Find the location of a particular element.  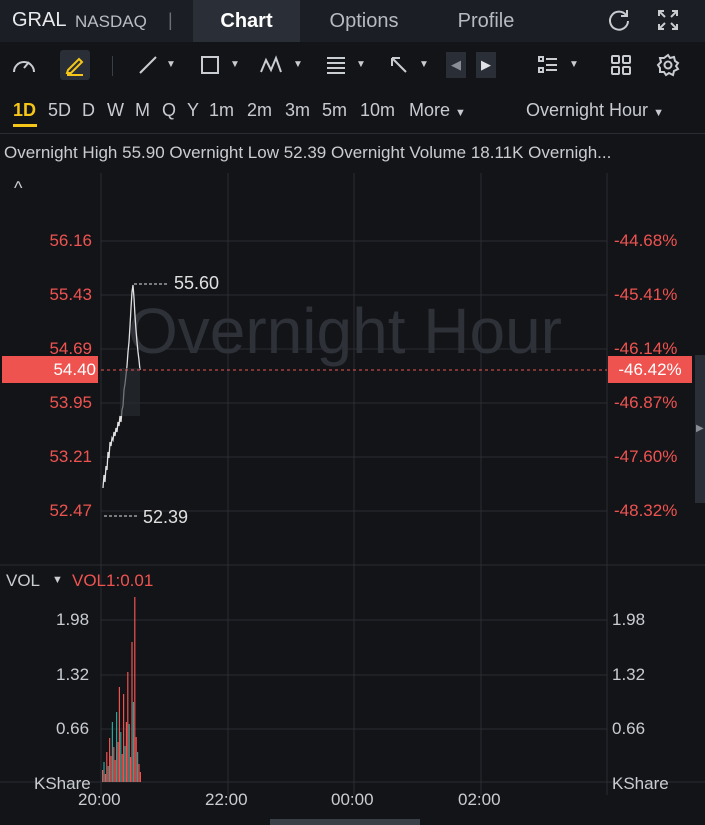

tab-profile: Profile is located at coordinates (486, 21).